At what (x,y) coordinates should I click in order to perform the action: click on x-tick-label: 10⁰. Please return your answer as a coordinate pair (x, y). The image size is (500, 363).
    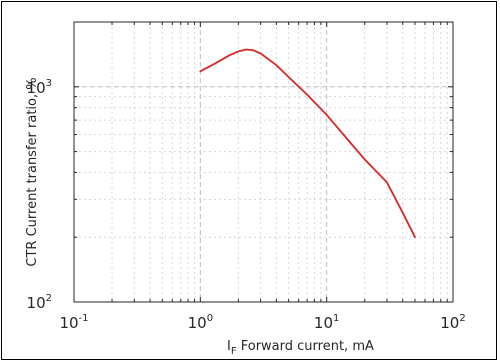
    Looking at the image, I should click on (200, 322).